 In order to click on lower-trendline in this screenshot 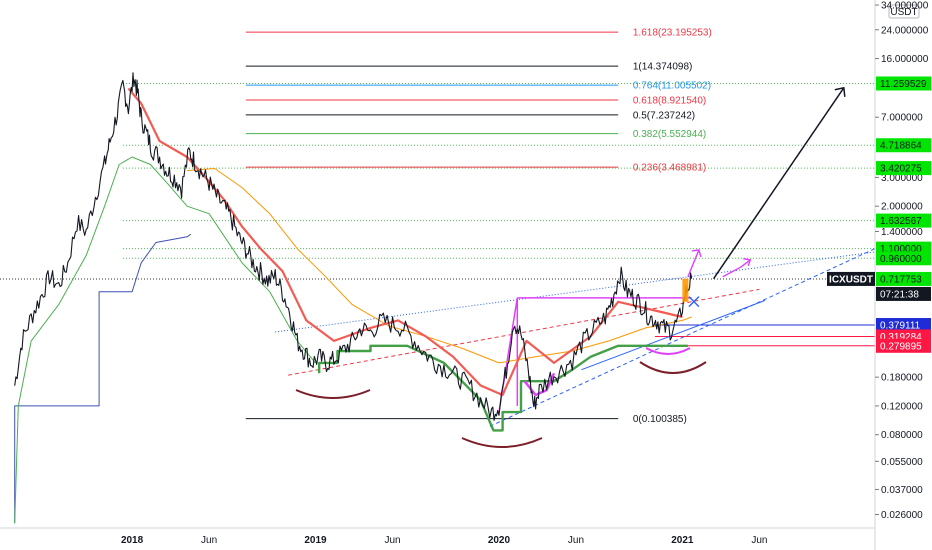, I will do `click(682, 337)`.